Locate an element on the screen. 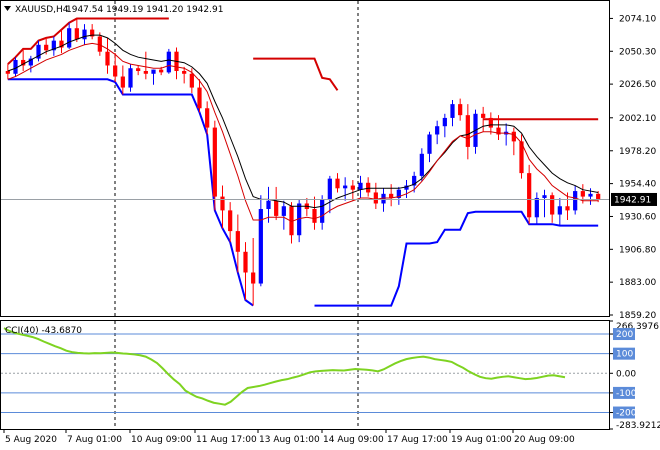 Image resolution: width=660 pixels, height=450 pixels. time-tick-label-6: 17 Aug 17:00 is located at coordinates (417, 440).